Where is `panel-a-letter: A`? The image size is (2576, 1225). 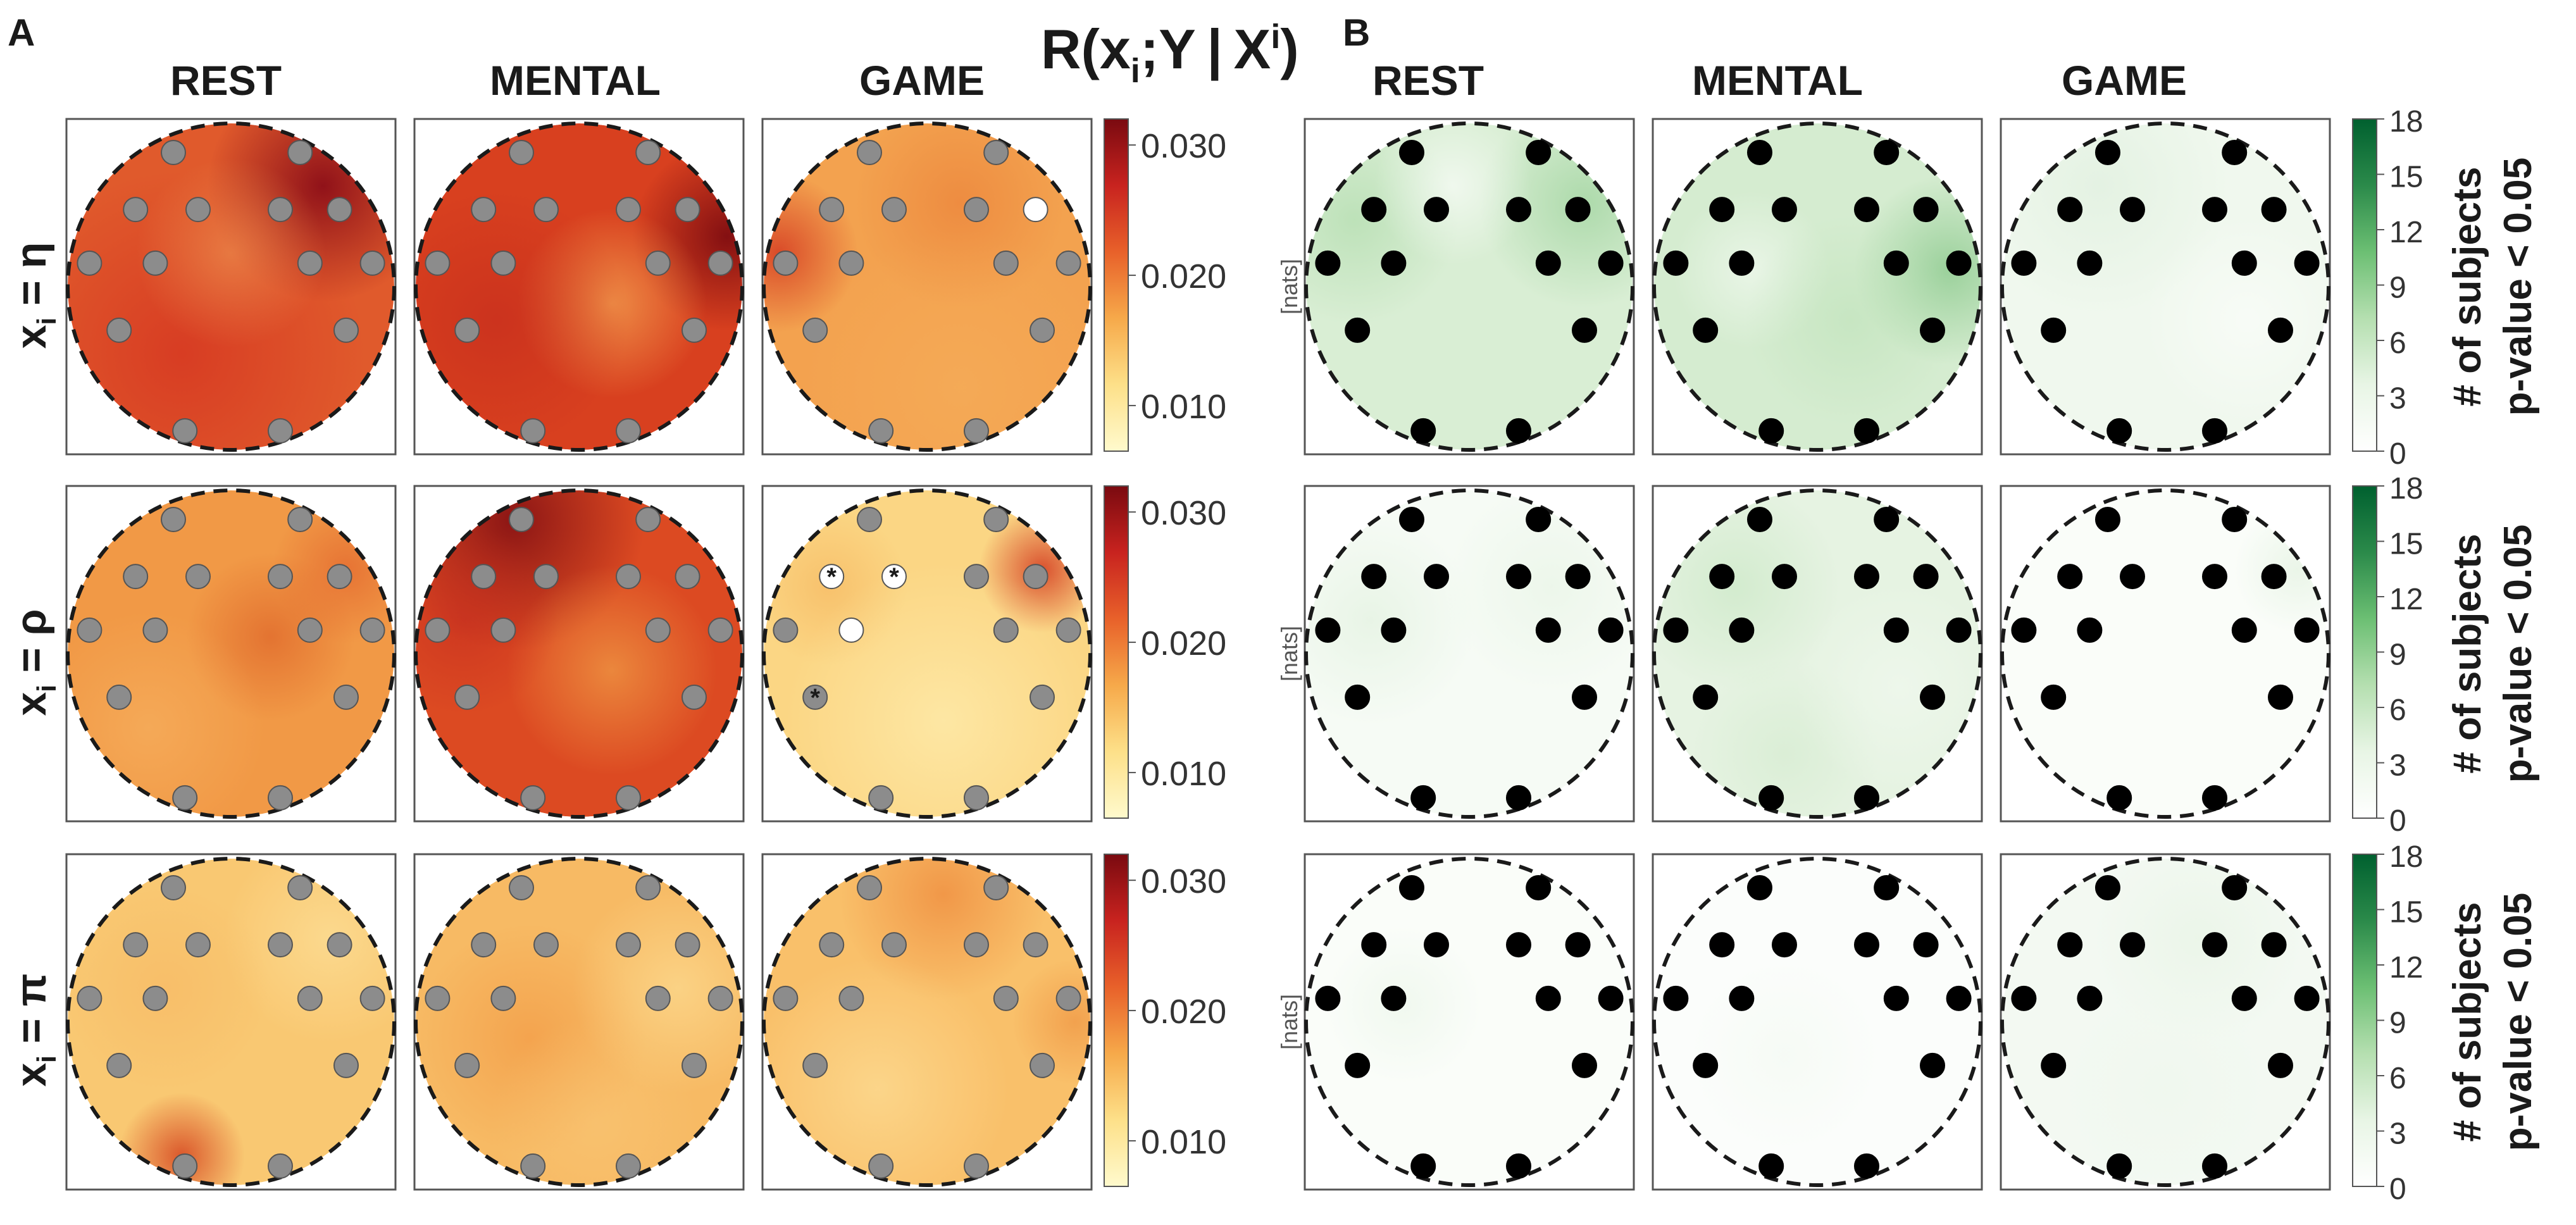
panel-a-letter: A is located at coordinates (21, 32).